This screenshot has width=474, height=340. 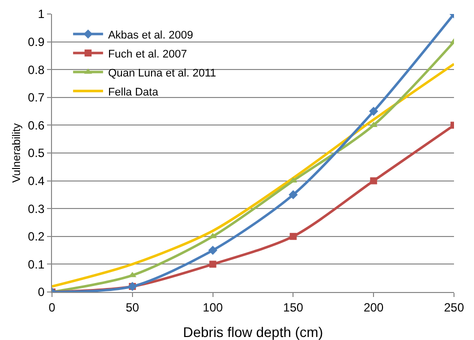 I want to click on x-tick-label: 150, so click(x=293, y=307).